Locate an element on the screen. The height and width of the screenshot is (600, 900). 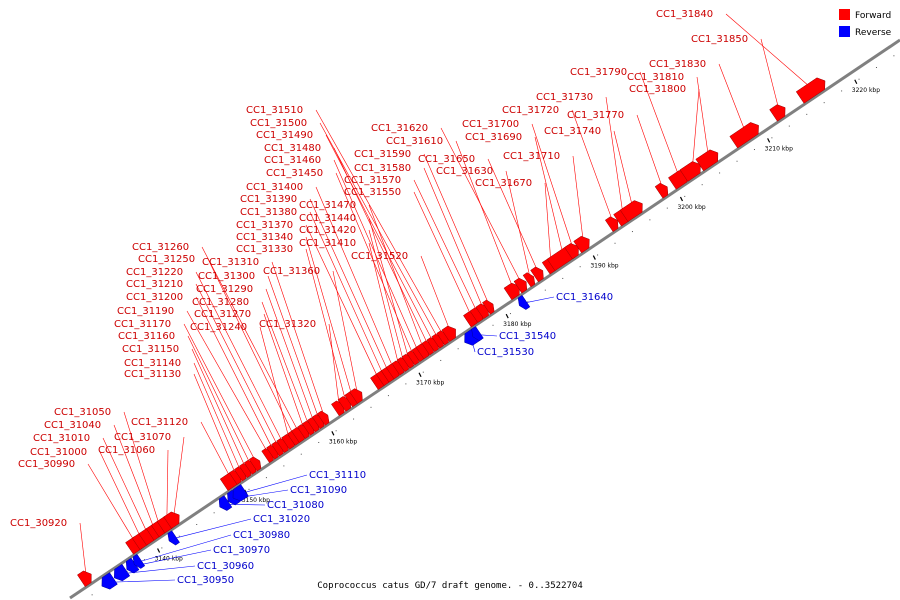
gene-label-cc1_31390: CC1_31390 is located at coordinates (268, 199).